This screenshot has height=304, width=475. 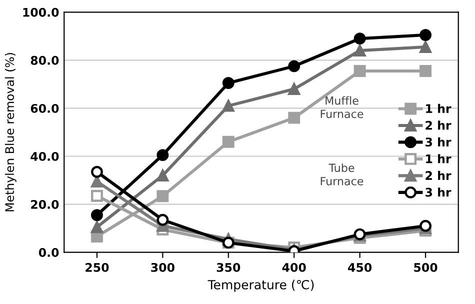 I want to click on x-tick-label: 250, so click(x=97, y=267).